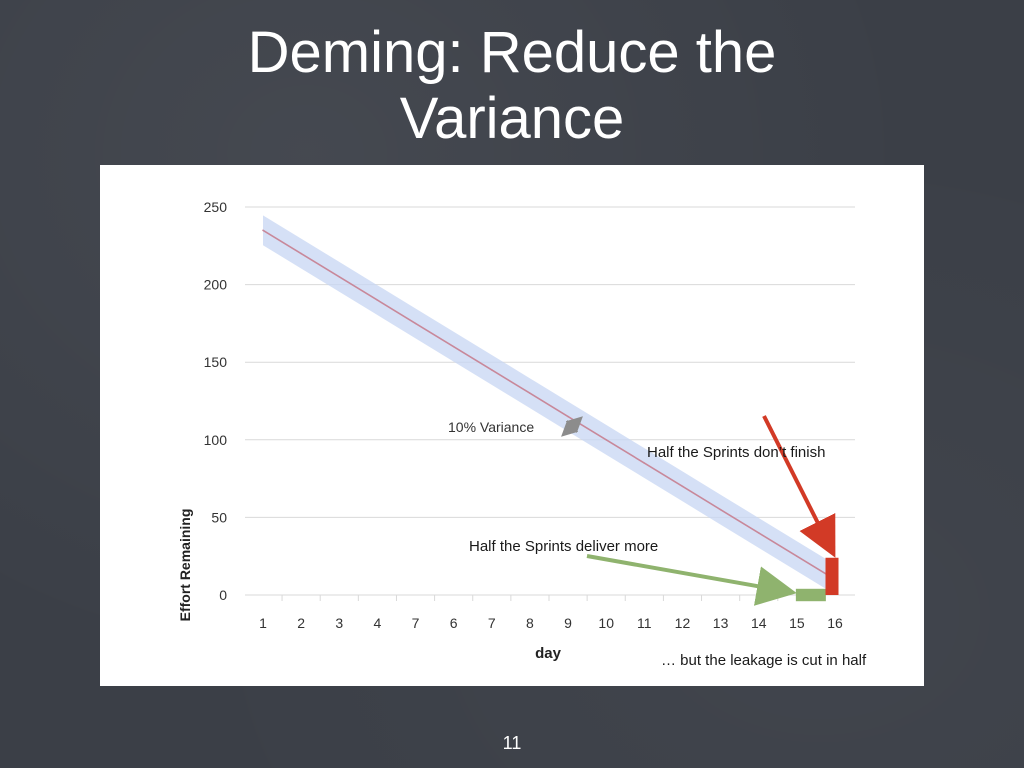 The width and height of the screenshot is (1024, 768). What do you see at coordinates (721, 623) in the screenshot?
I see `x-tick-label: 13` at bounding box center [721, 623].